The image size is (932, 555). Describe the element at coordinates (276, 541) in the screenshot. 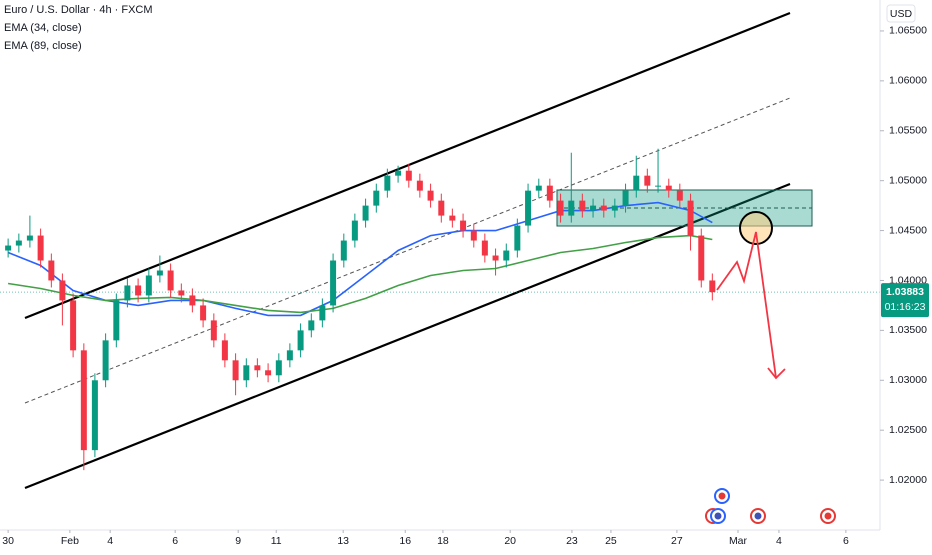

I see `x-tick-label: 11` at that location.